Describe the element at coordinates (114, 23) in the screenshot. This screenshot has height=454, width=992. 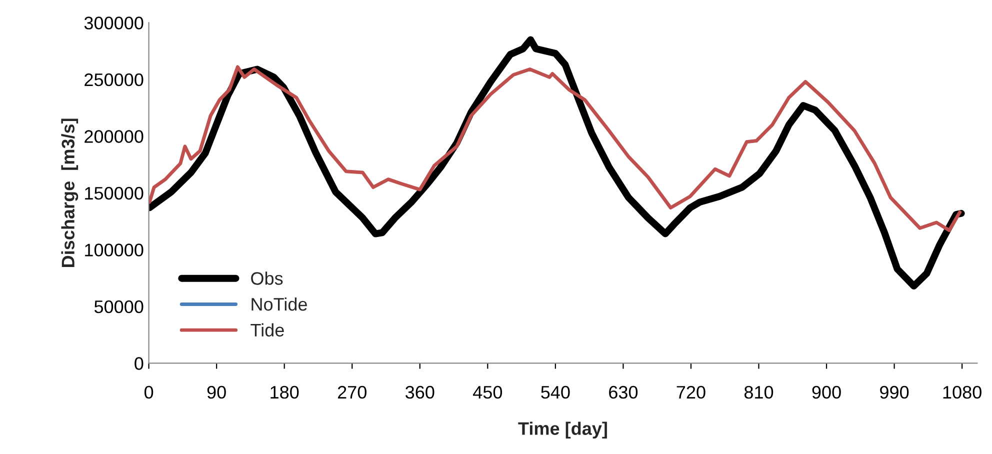
I see `y-tick-label: 300000` at that location.